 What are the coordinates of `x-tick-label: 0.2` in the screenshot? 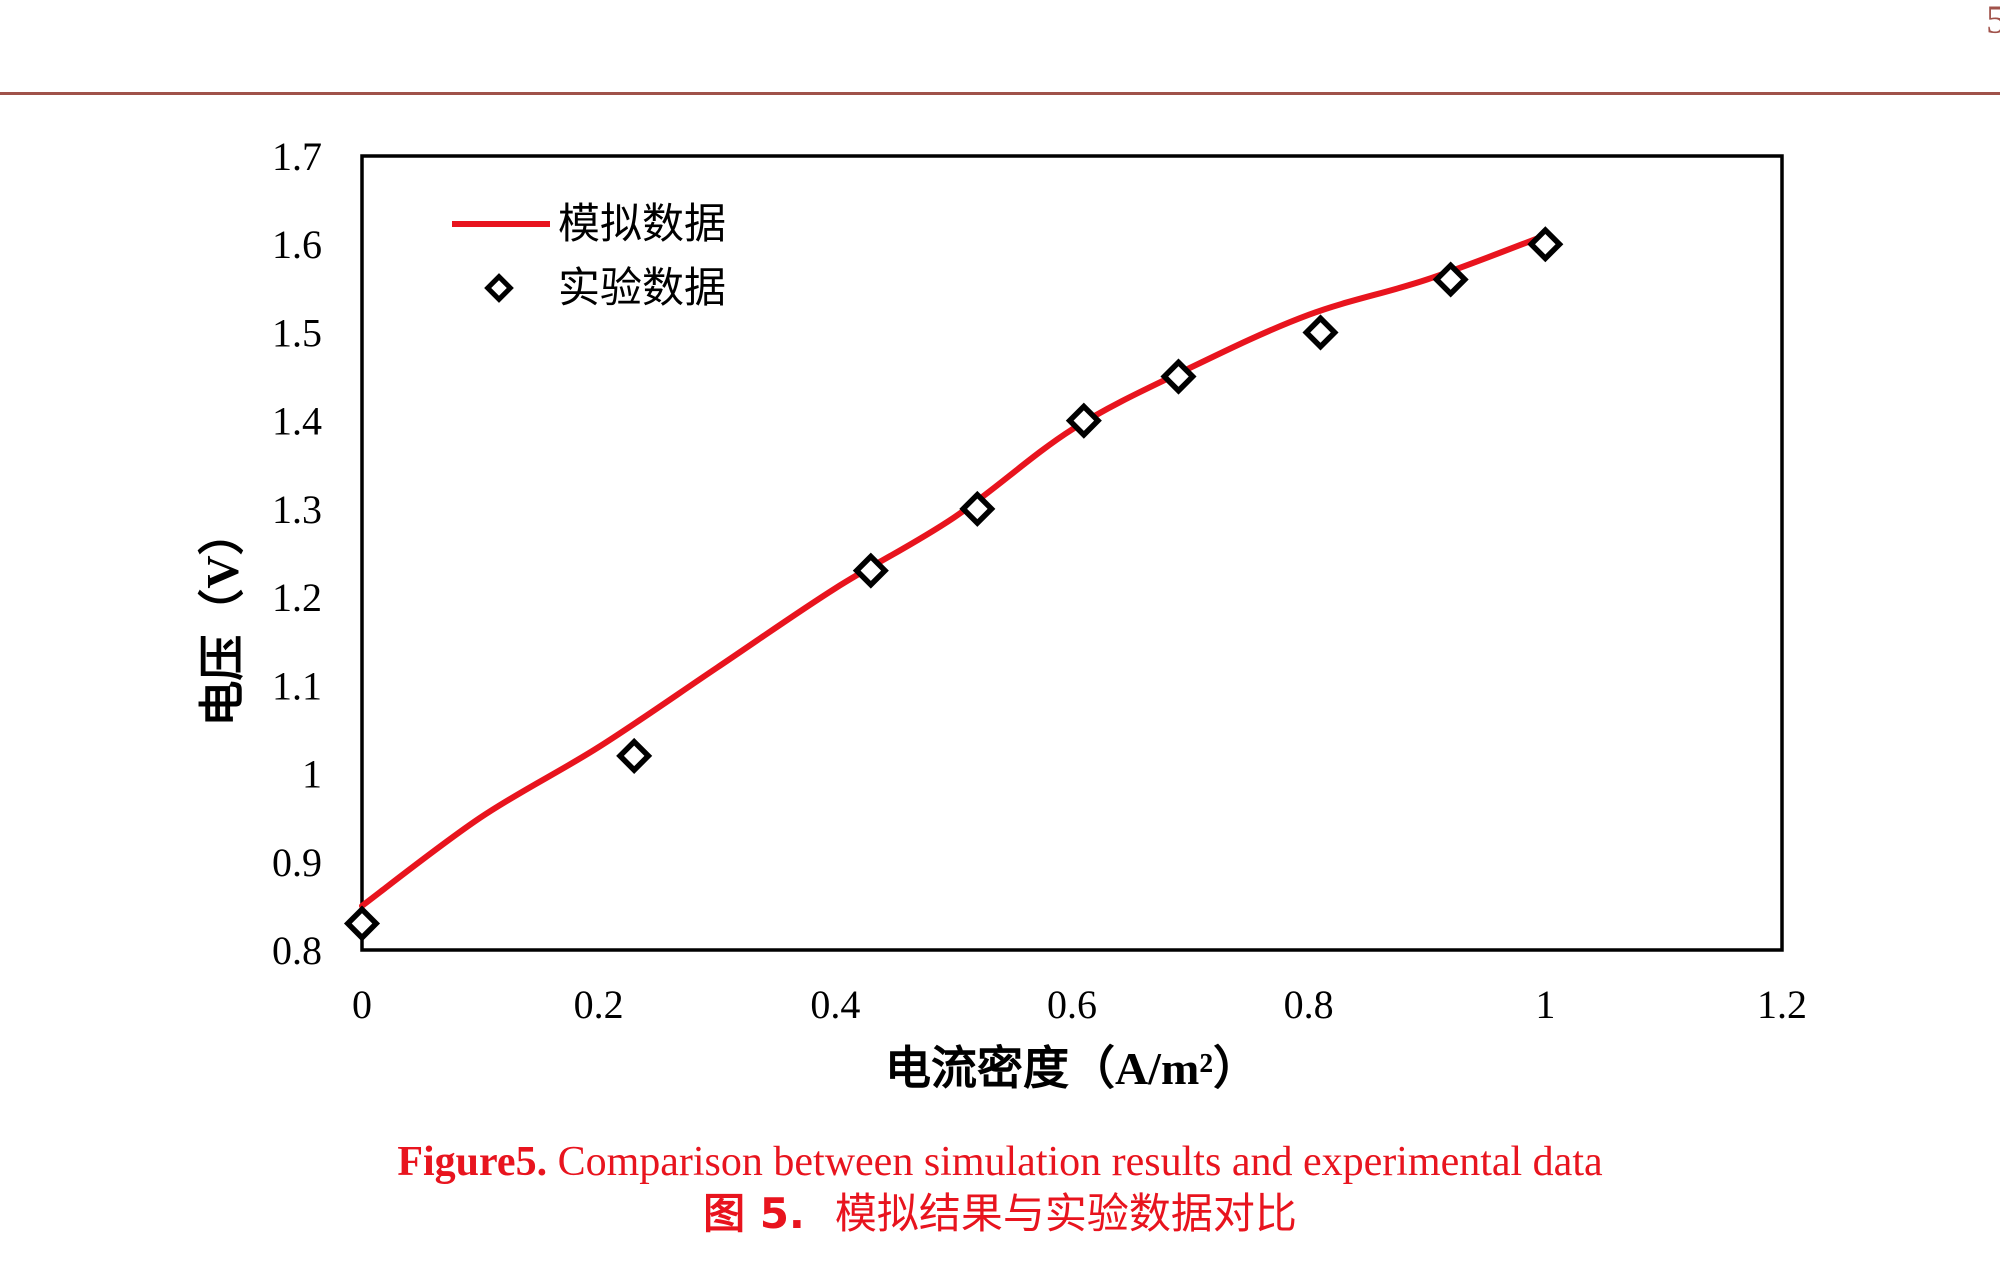 It's located at (599, 1004).